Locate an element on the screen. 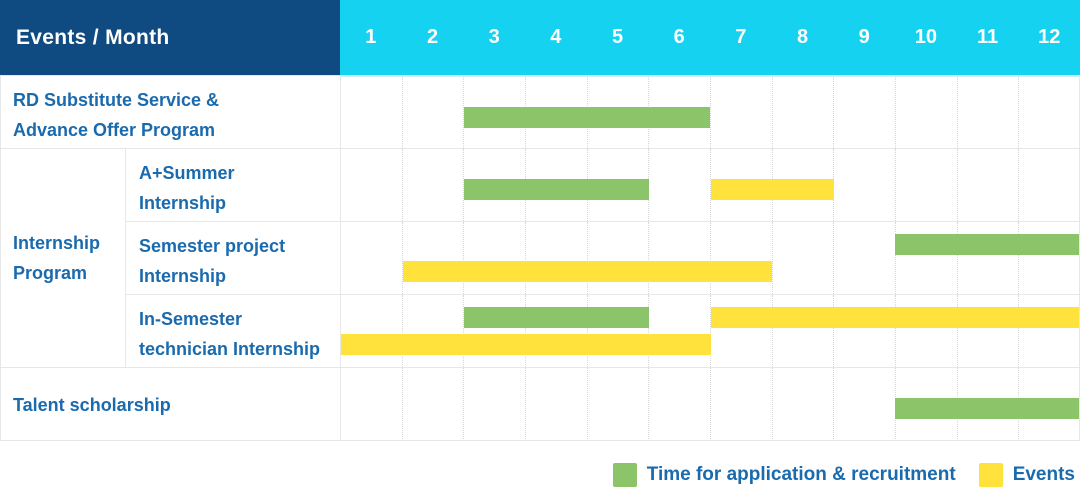 The image size is (1080, 494). legend: Time for application & recruitment Events is located at coordinates (843, 475).